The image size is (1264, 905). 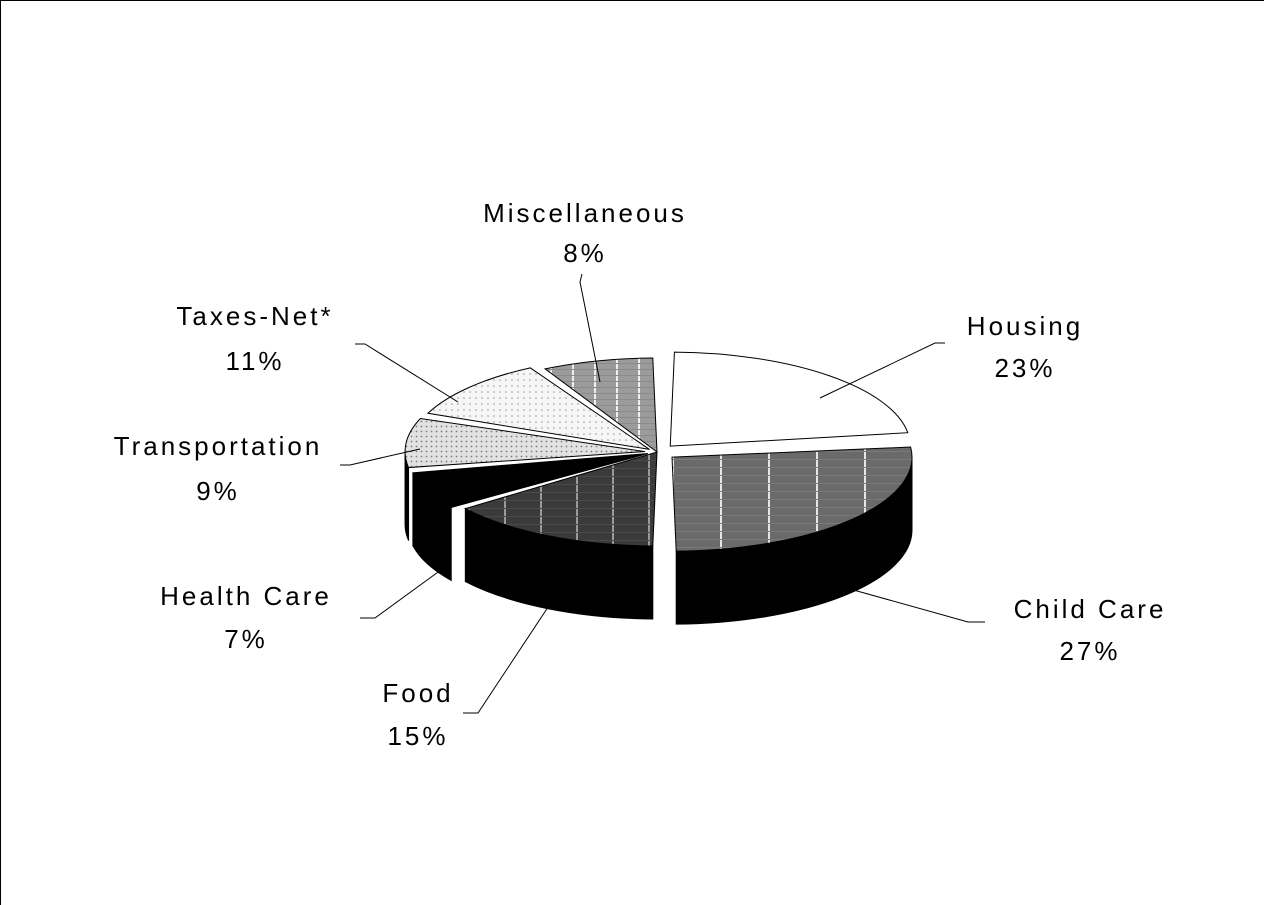 What do you see at coordinates (1090, 609) in the screenshot?
I see `slice-label: Child Care` at bounding box center [1090, 609].